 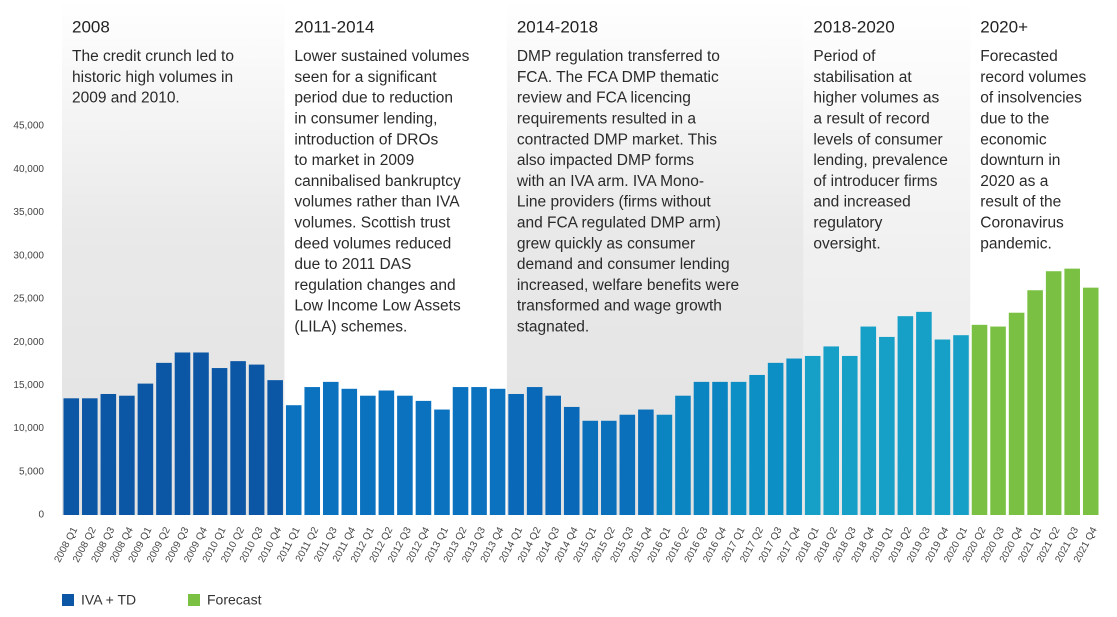 I want to click on annotation-text: Lower sustained volumes, so click(x=381, y=56).